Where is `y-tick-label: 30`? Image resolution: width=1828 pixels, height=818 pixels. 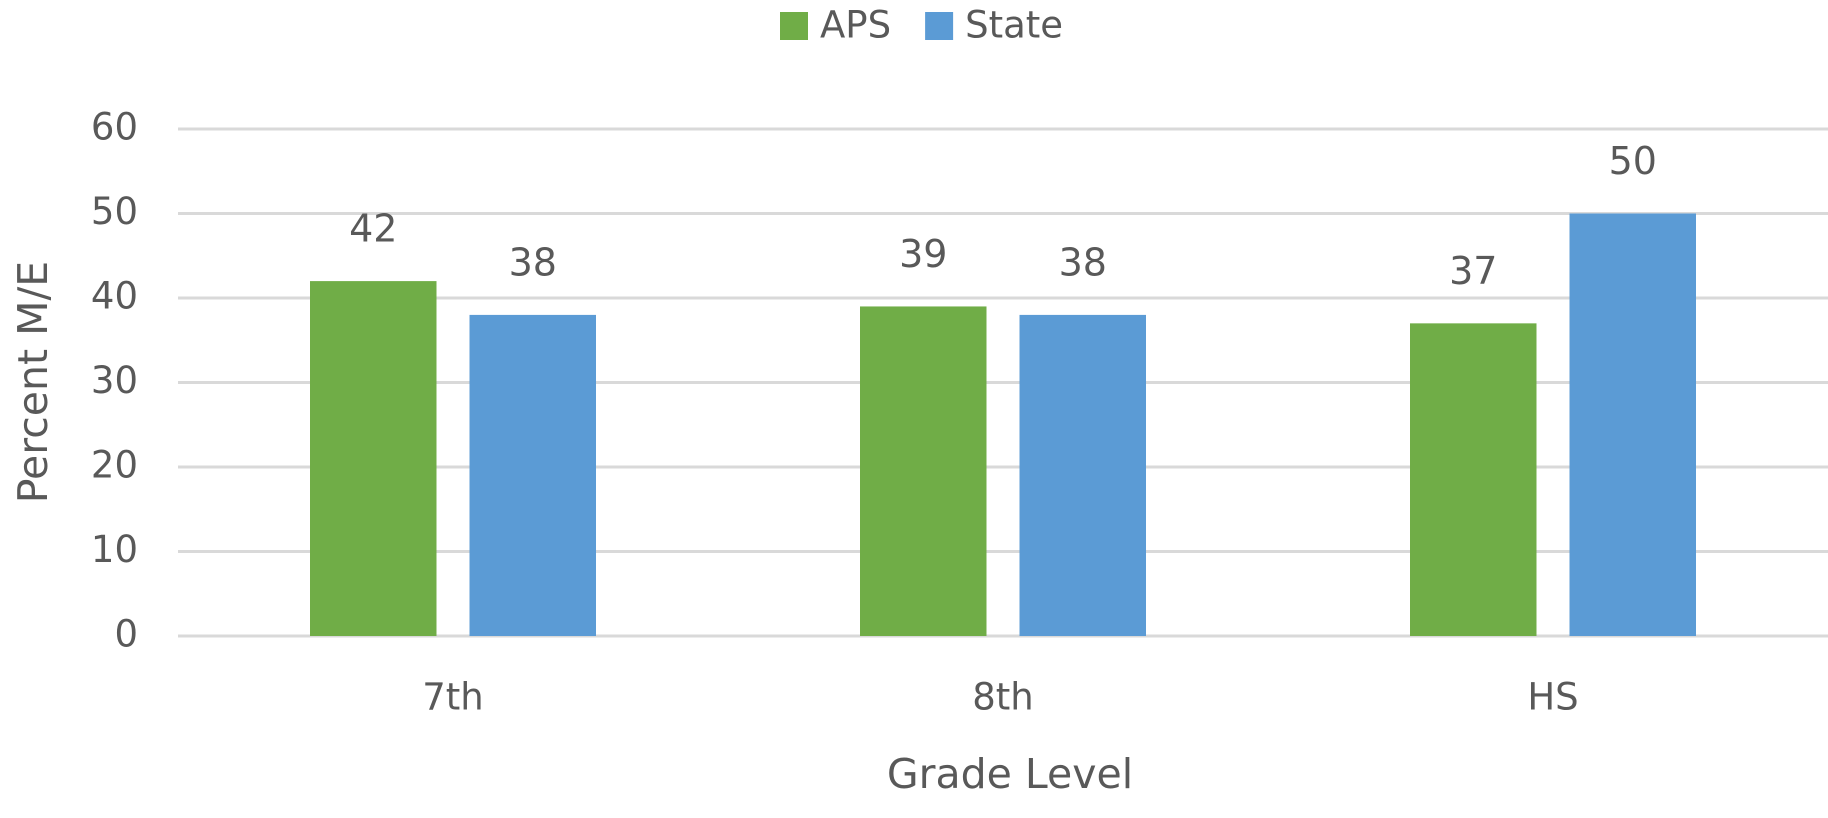 y-tick-label: 30 is located at coordinates (114, 380).